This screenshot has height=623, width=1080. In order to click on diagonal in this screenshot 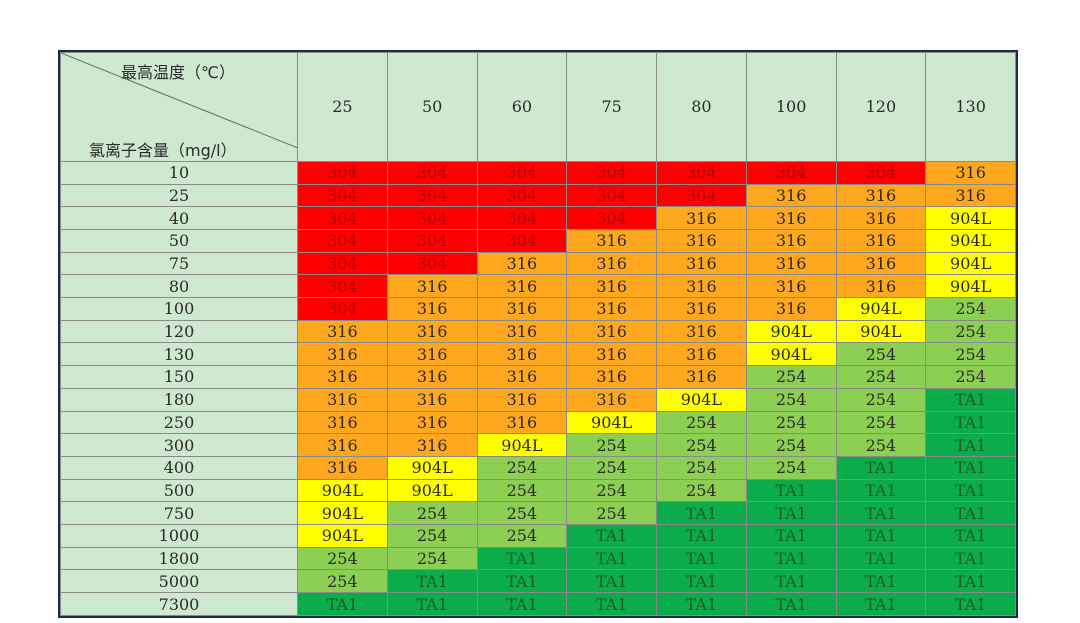, I will do `click(179, 100)`.